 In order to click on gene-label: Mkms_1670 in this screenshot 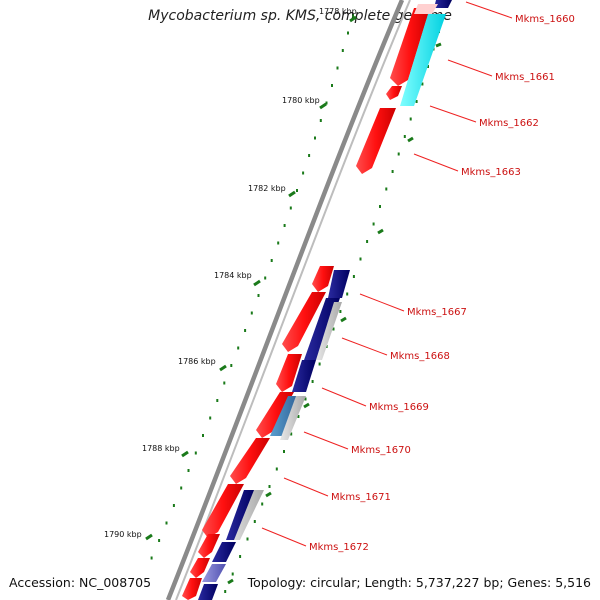, I will do `click(381, 450)`.